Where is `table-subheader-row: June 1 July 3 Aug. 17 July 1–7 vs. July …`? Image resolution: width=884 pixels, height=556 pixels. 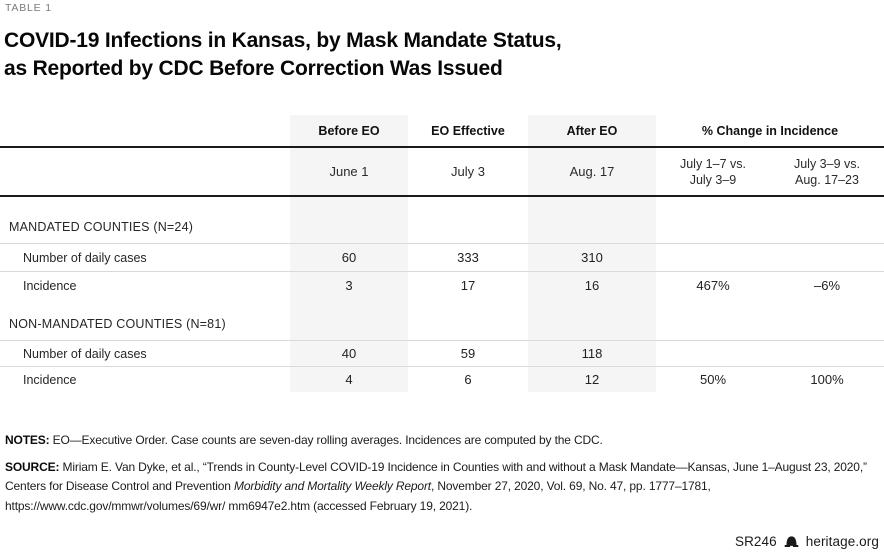 table-subheader-row: June 1 July 3 Aug. 17 July 1–7 vs. July … is located at coordinates (442, 172).